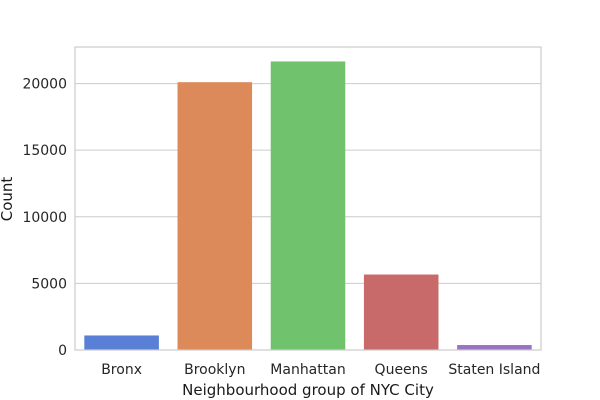 Image resolution: width=600 pixels, height=400 pixels. Describe the element at coordinates (494, 347) in the screenshot. I see `bar-staten-island` at that location.